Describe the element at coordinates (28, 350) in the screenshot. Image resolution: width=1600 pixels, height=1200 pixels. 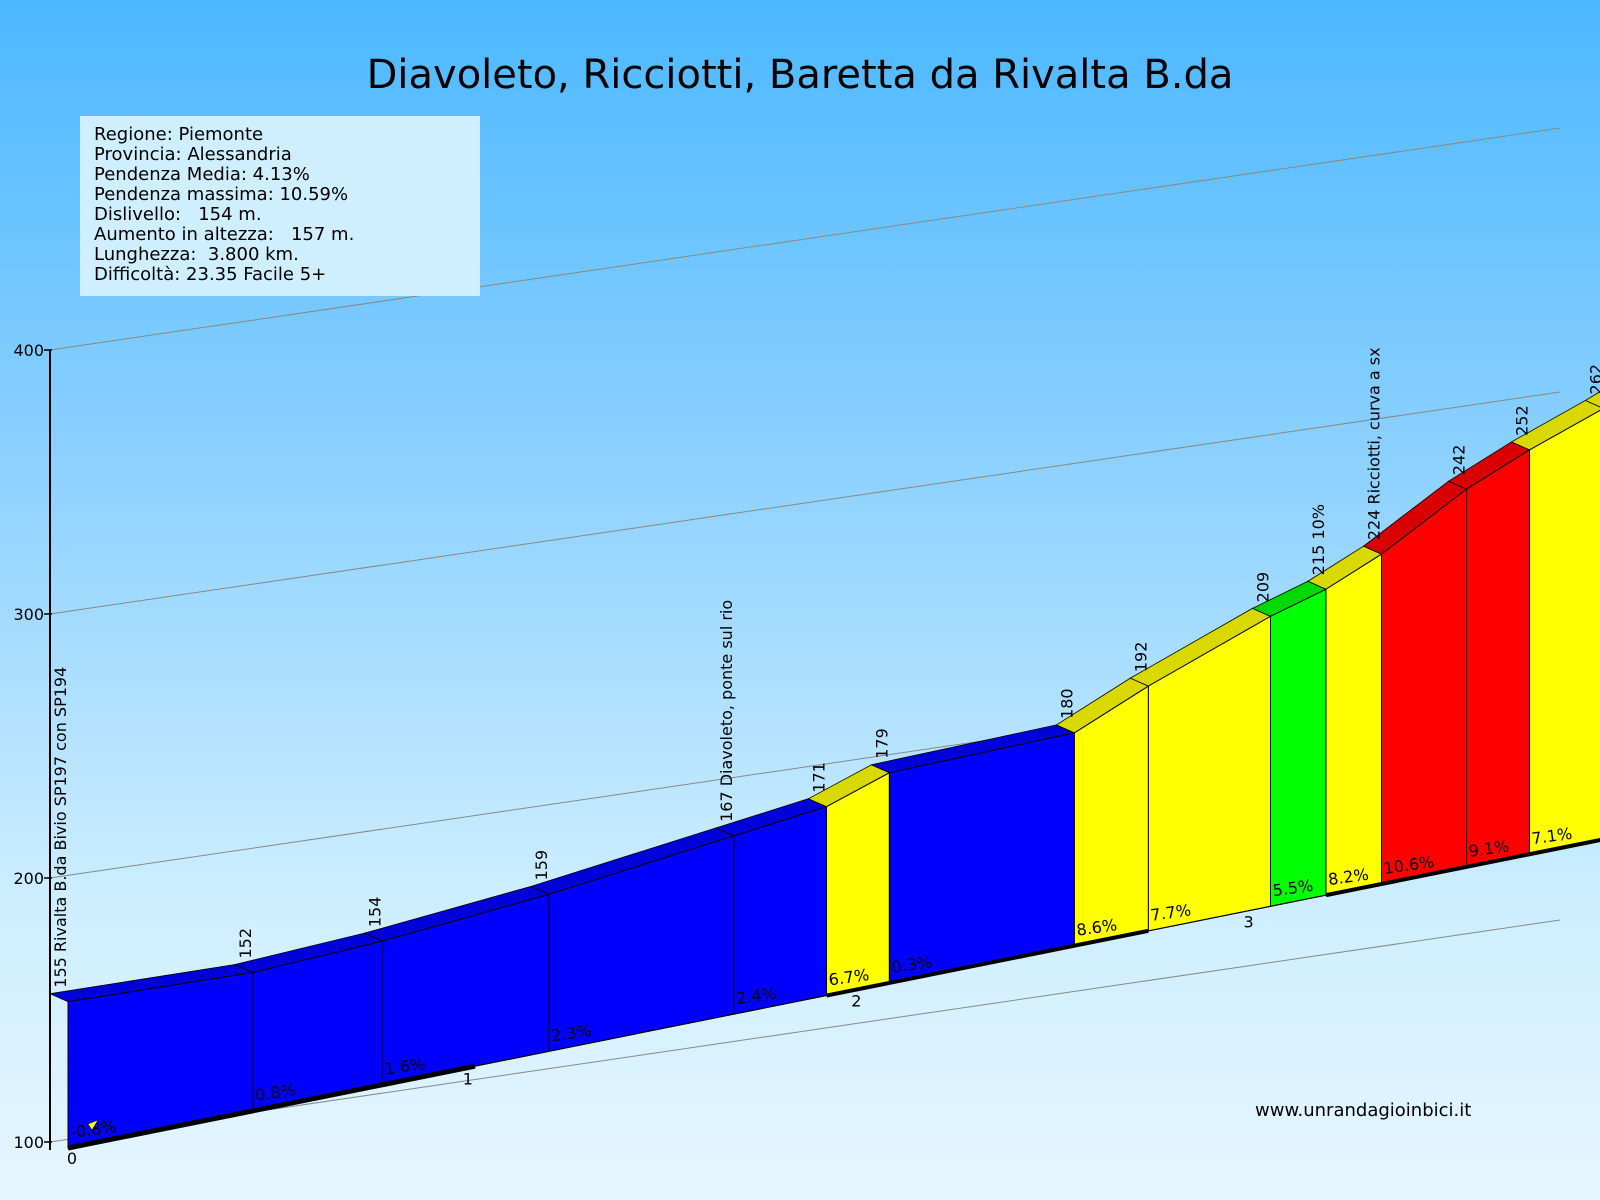
I see `y-tick-label-400: 400` at that location.